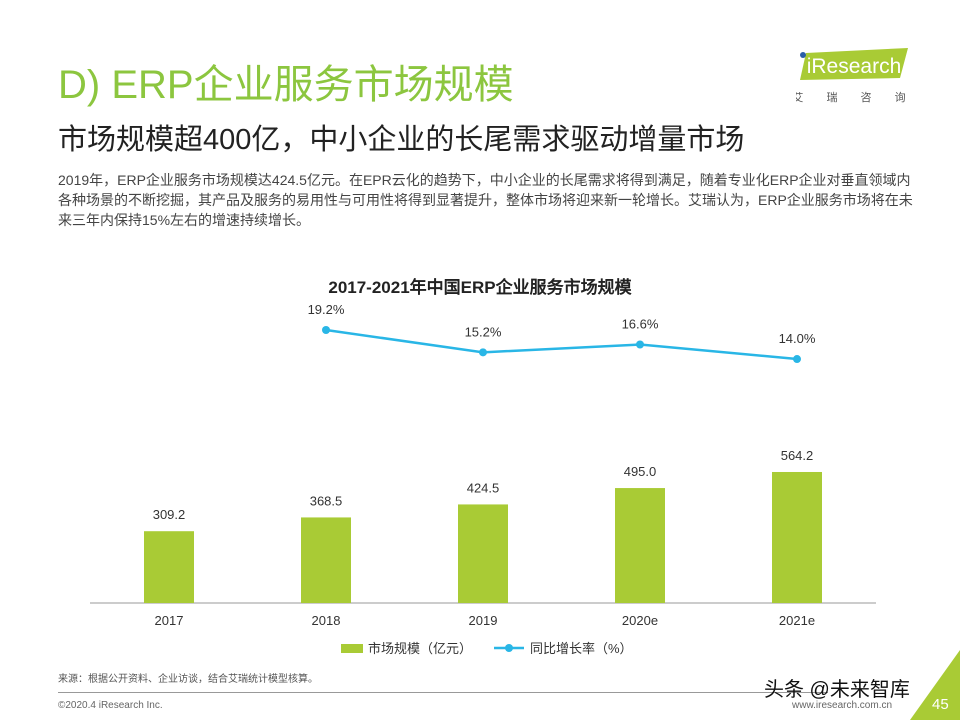  I want to click on legend-line-label: 同比增长率（%）, so click(581, 648).